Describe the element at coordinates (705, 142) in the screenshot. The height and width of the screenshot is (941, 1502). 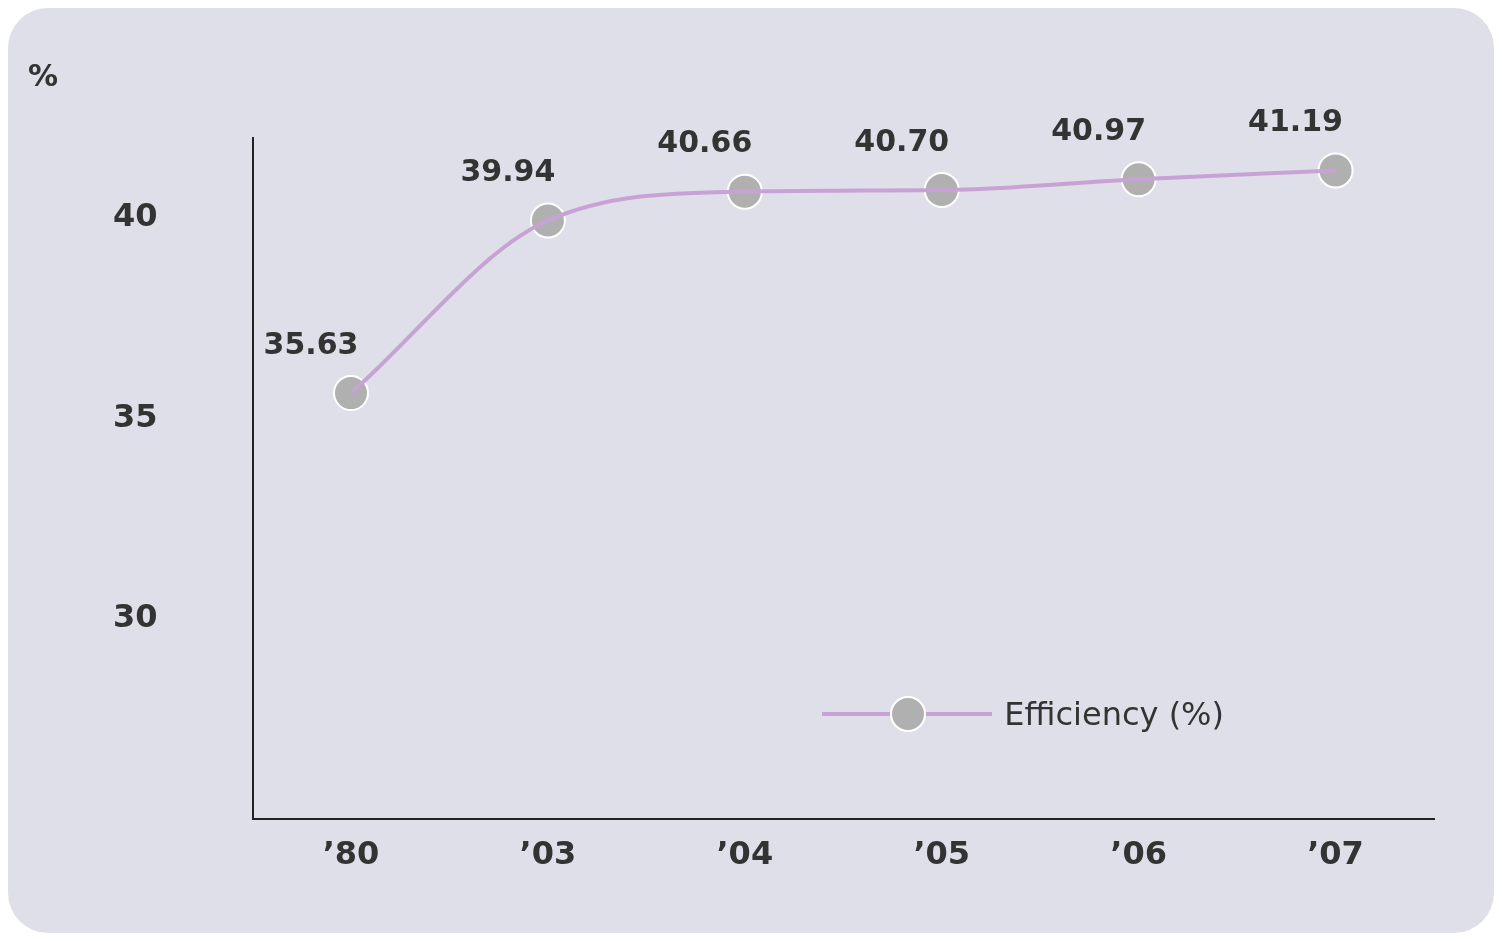
I see `text: 40.66` at that location.